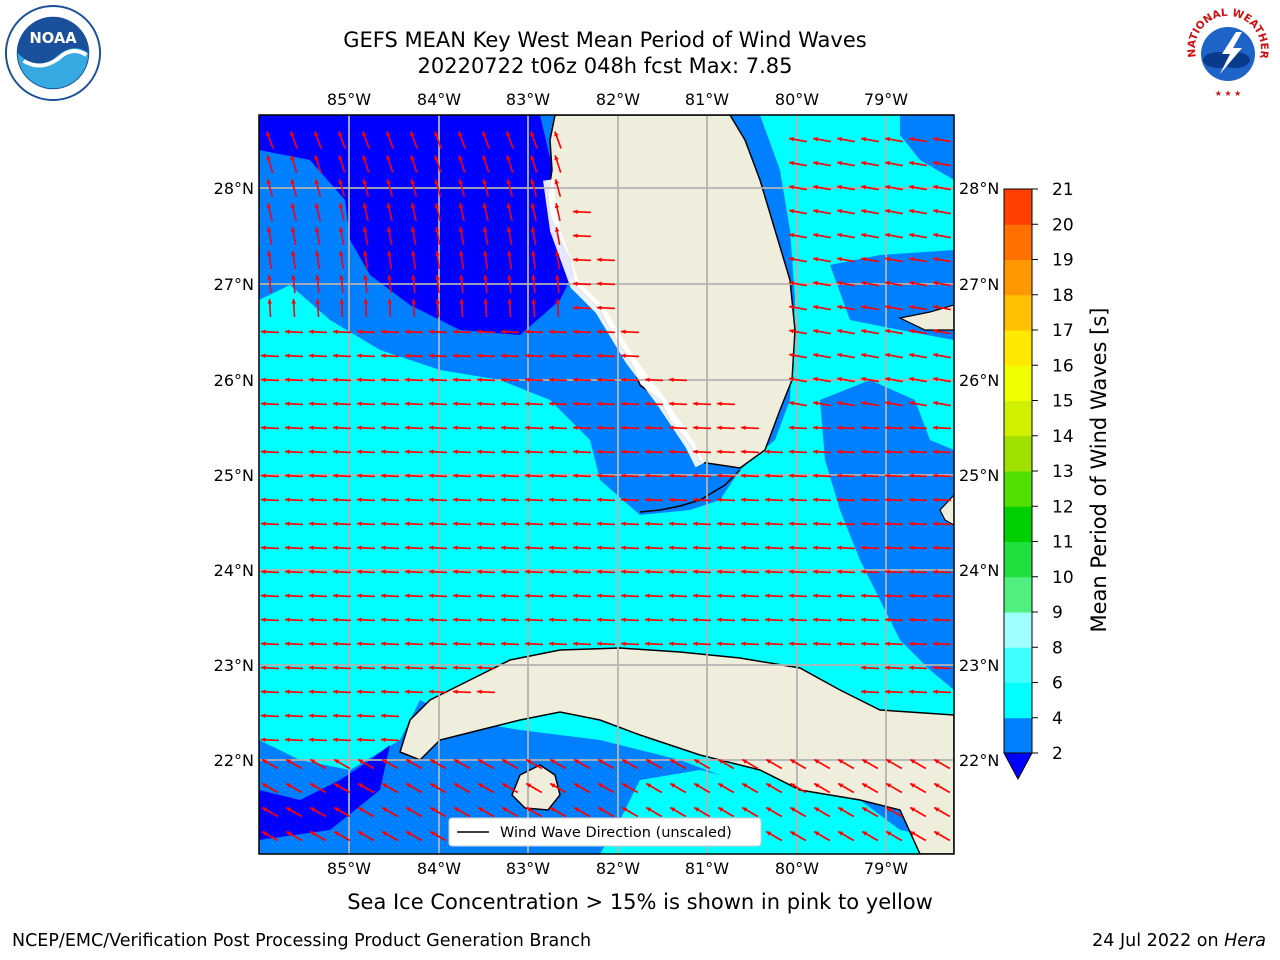 This screenshot has height=960, width=1280. I want to click on lat-label-right: 22°N, so click(979, 760).